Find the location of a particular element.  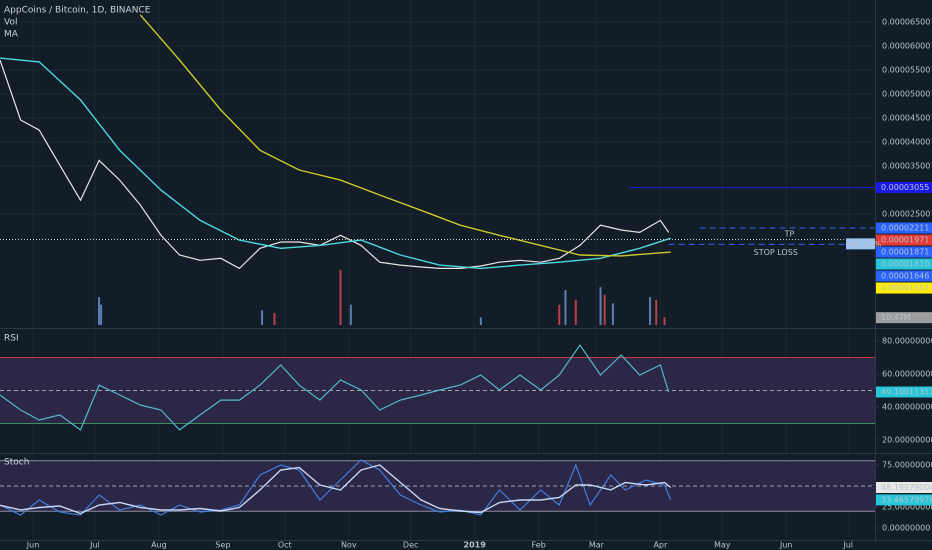

indicator-label: MA is located at coordinates (11, 35).